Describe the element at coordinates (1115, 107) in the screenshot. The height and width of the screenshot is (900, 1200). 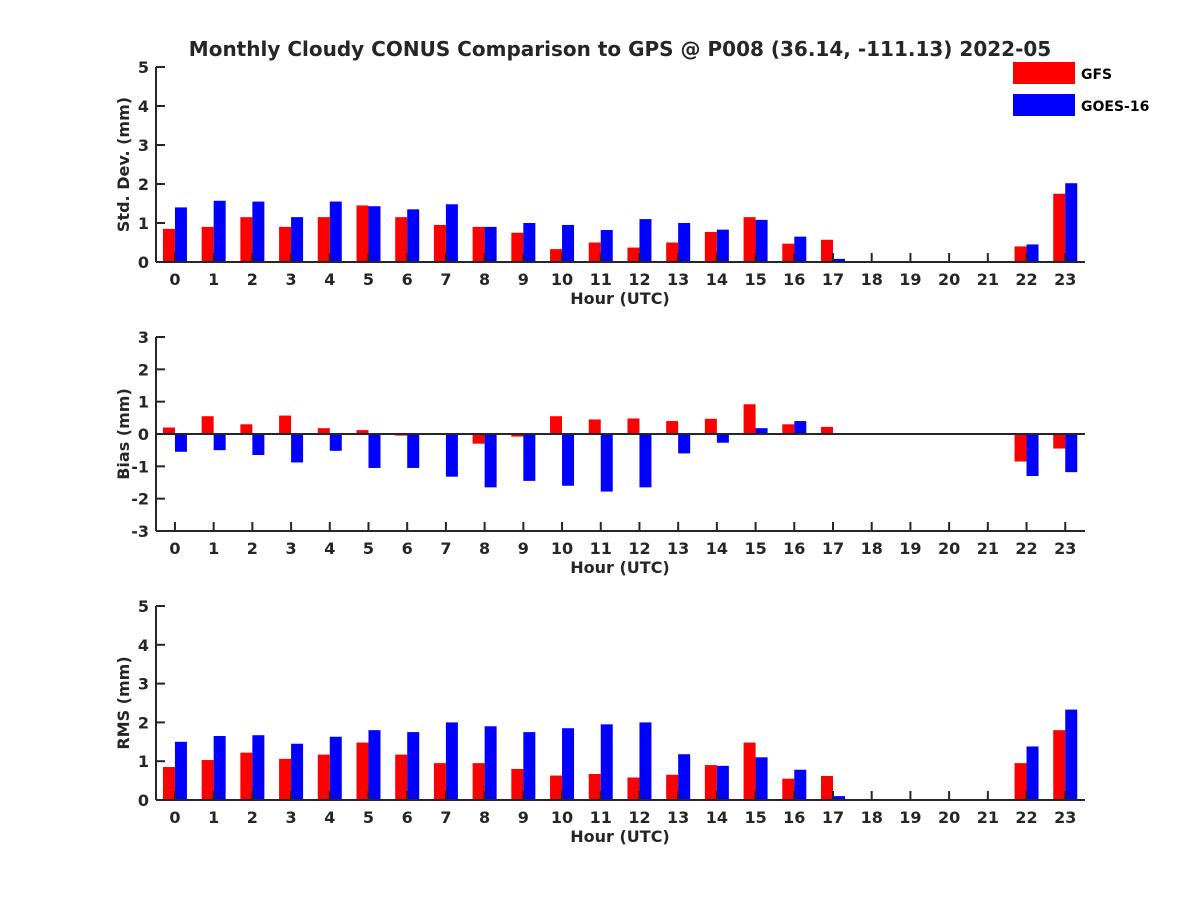
I see `legend-label-goes16: GOES-16` at that location.